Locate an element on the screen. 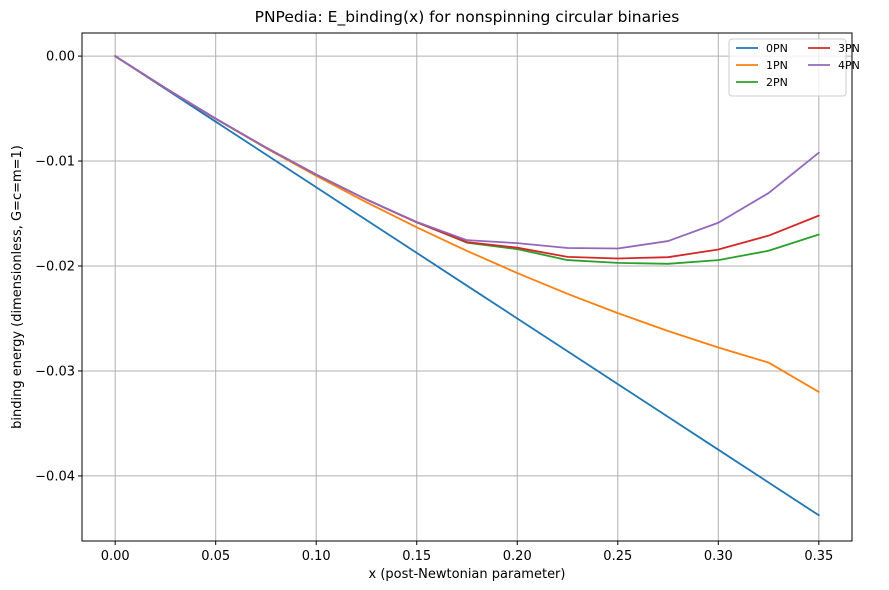 This screenshot has height=590, width=889. x-tick-label: 0.20 is located at coordinates (517, 556).